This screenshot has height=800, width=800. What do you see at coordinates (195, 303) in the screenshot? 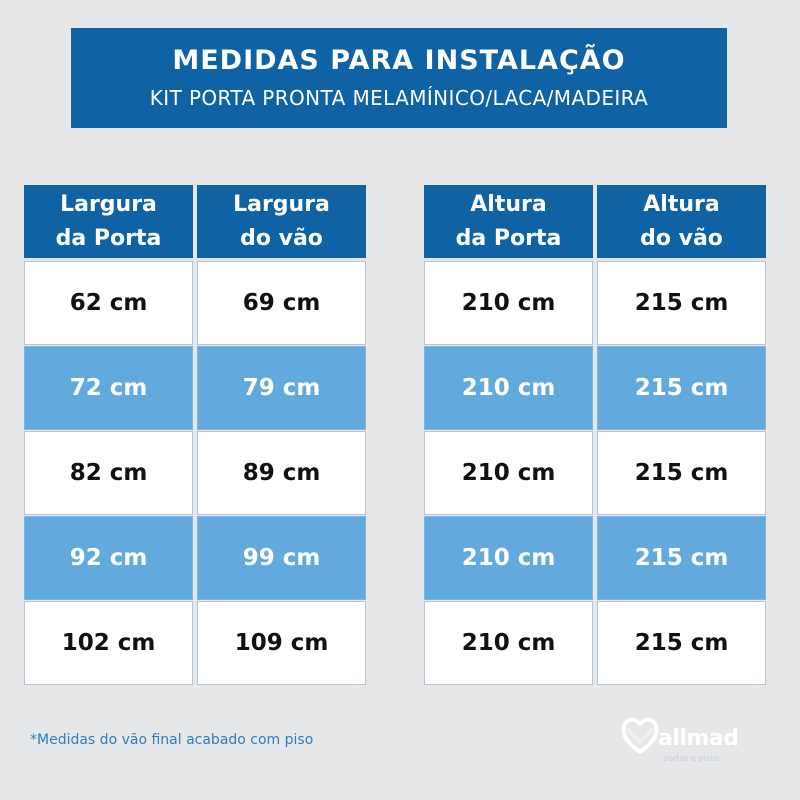
I see `table-row: 62 cm 69 cm` at bounding box center [195, 303].